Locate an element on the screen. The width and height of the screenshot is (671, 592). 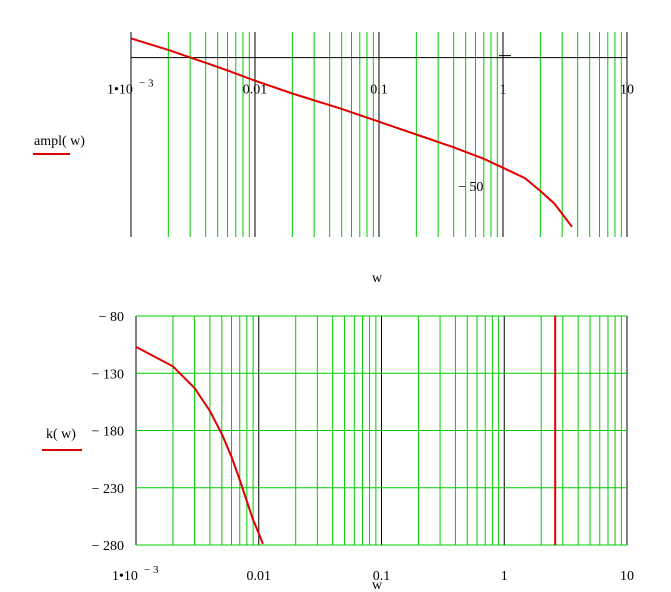
bottom-x-tick-labels: 1•10 − 3 0.01 0.1 1 10 is located at coordinates (373, 574).